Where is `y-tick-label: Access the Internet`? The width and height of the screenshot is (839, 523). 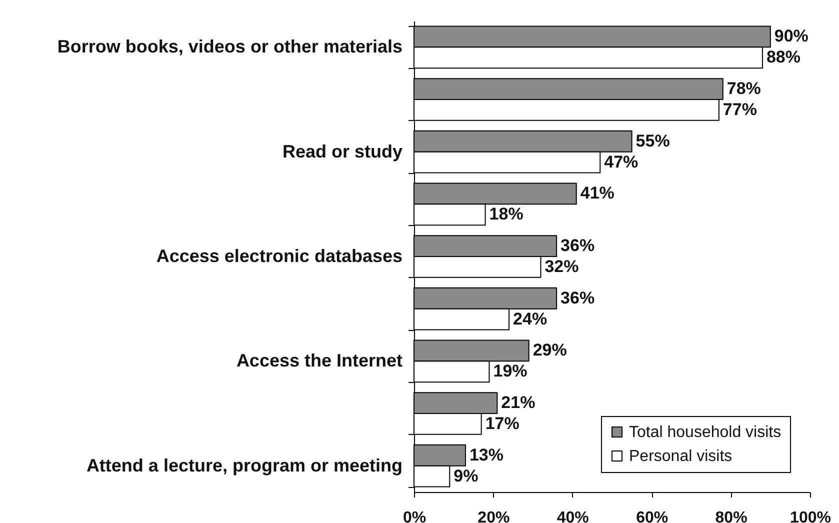 y-tick-label: Access the Internet is located at coordinates (319, 360).